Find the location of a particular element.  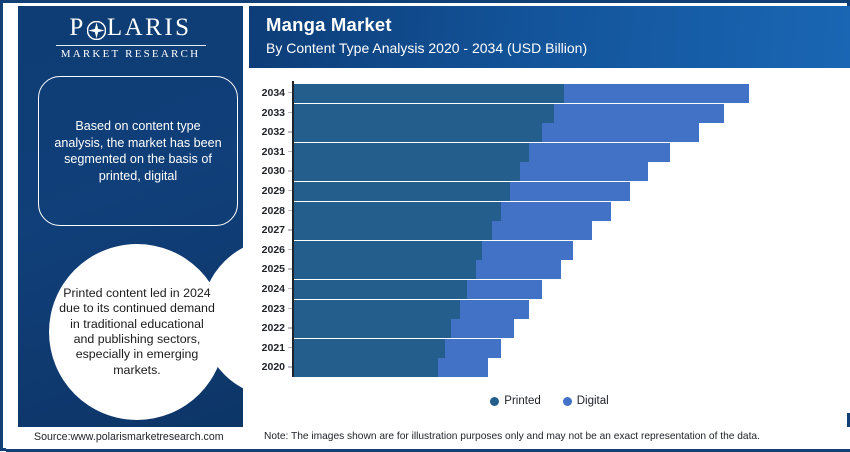

logo-text-p: P is located at coordinates (77, 27).